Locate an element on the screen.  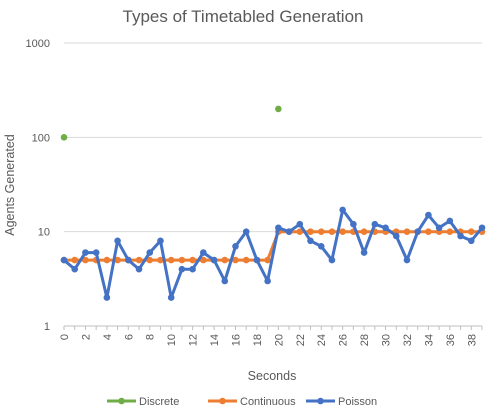
series-line-continuous is located at coordinates (273, 246).